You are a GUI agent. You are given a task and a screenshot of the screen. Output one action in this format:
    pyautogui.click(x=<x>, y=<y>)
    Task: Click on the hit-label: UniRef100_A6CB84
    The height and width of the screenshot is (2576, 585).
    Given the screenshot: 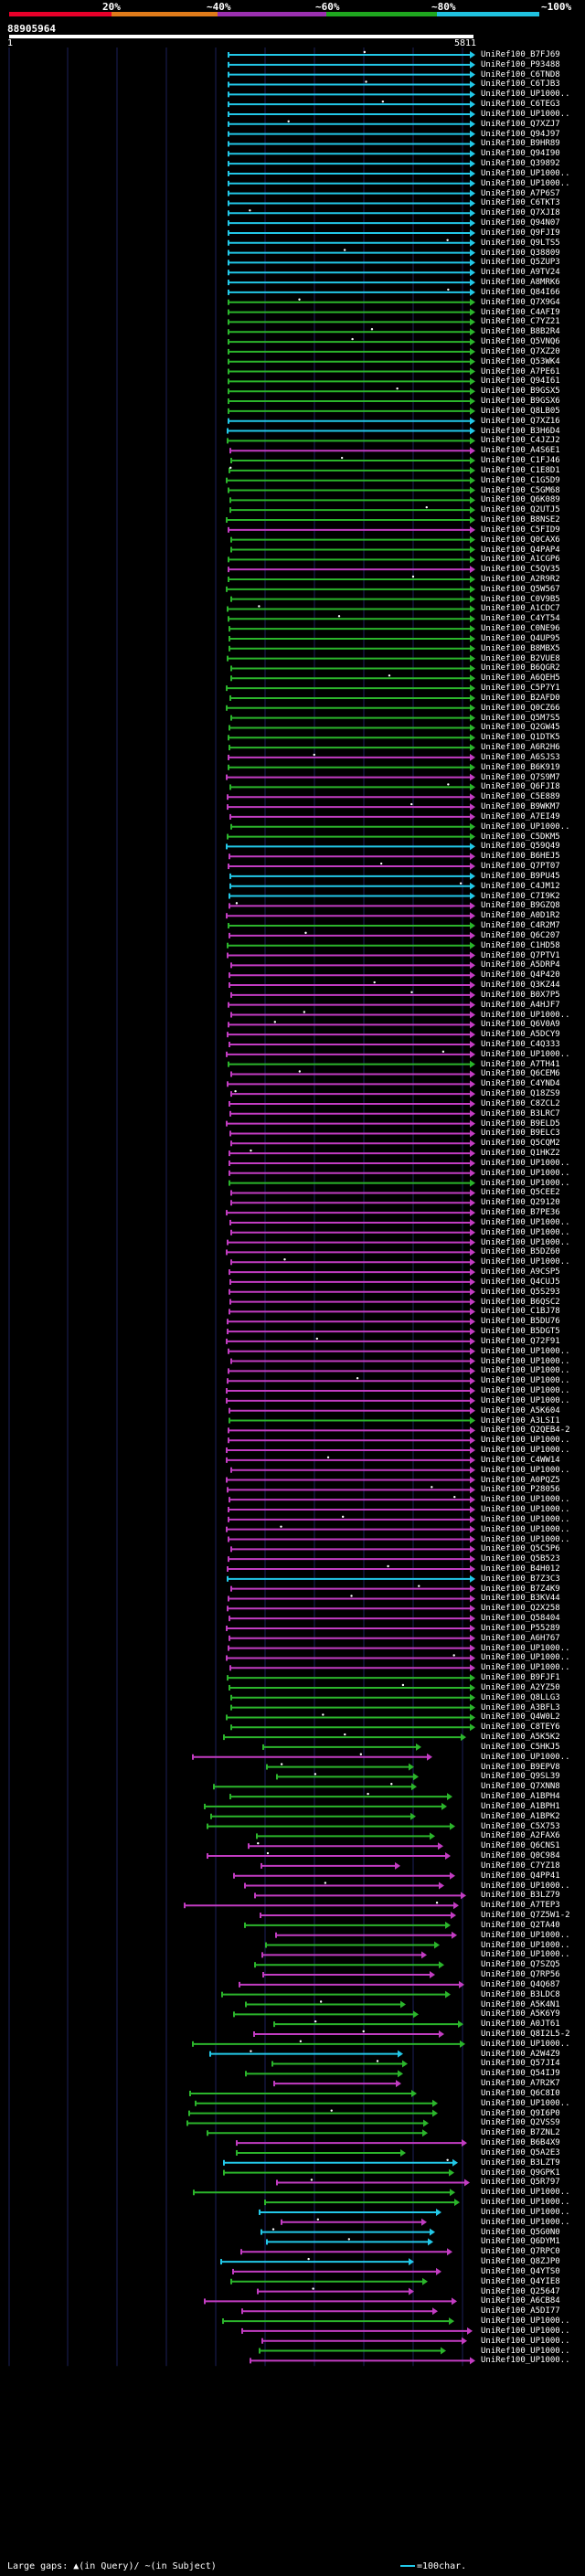 What is the action you would take?
    pyautogui.click(x=520, y=2301)
    